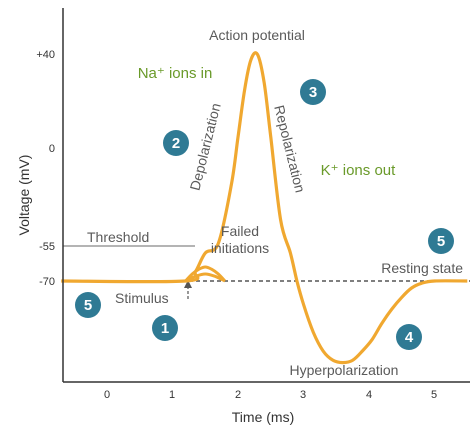 Image resolution: width=474 pixels, height=435 pixels. Describe the element at coordinates (118, 237) in the screenshot. I see `threshold-label: Threshold` at that location.